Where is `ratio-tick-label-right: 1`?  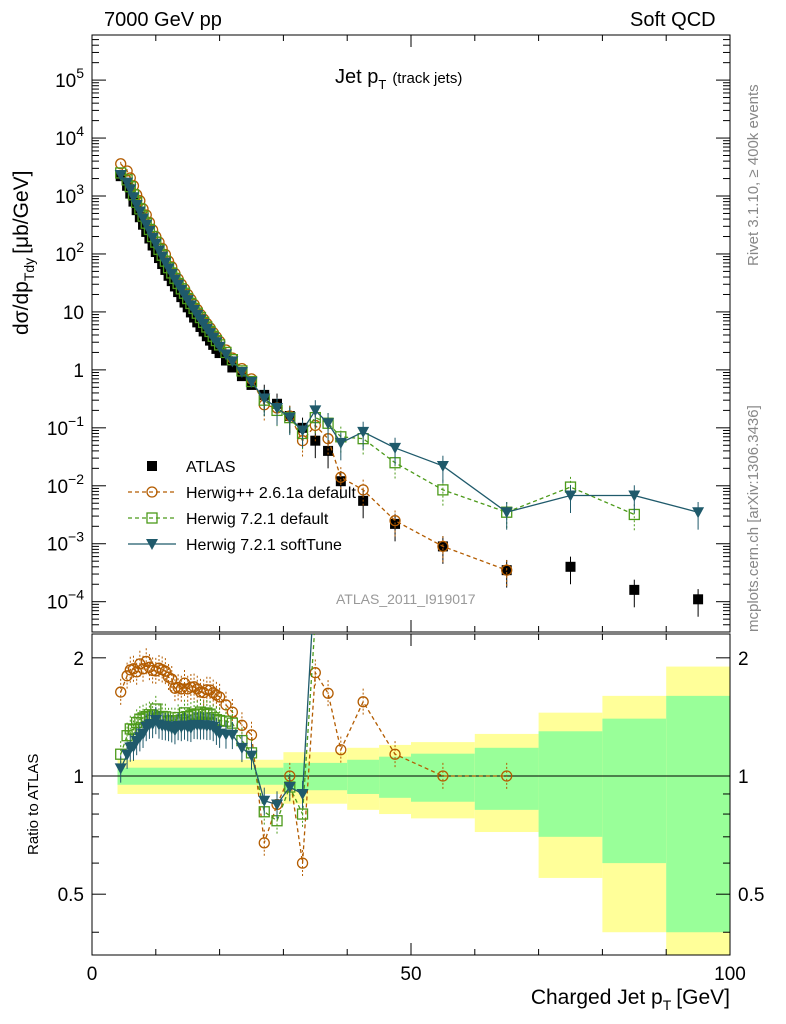
ratio-tick-label-right: 1 is located at coordinates (743, 777).